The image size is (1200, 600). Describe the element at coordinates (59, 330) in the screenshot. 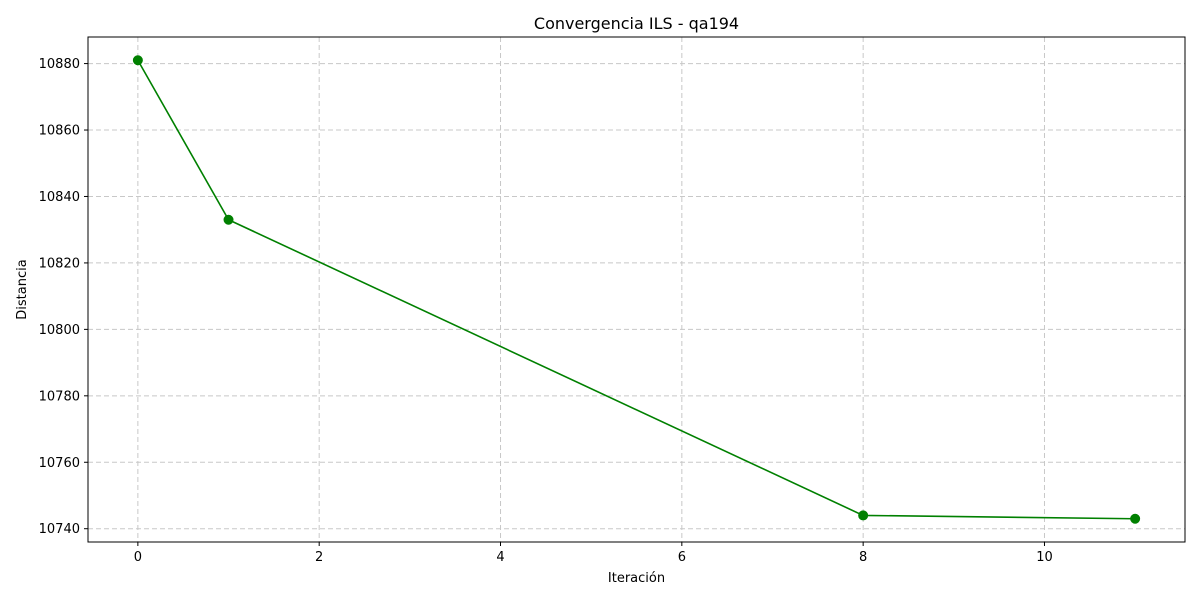

I see `y-tick-label: 10800` at that location.